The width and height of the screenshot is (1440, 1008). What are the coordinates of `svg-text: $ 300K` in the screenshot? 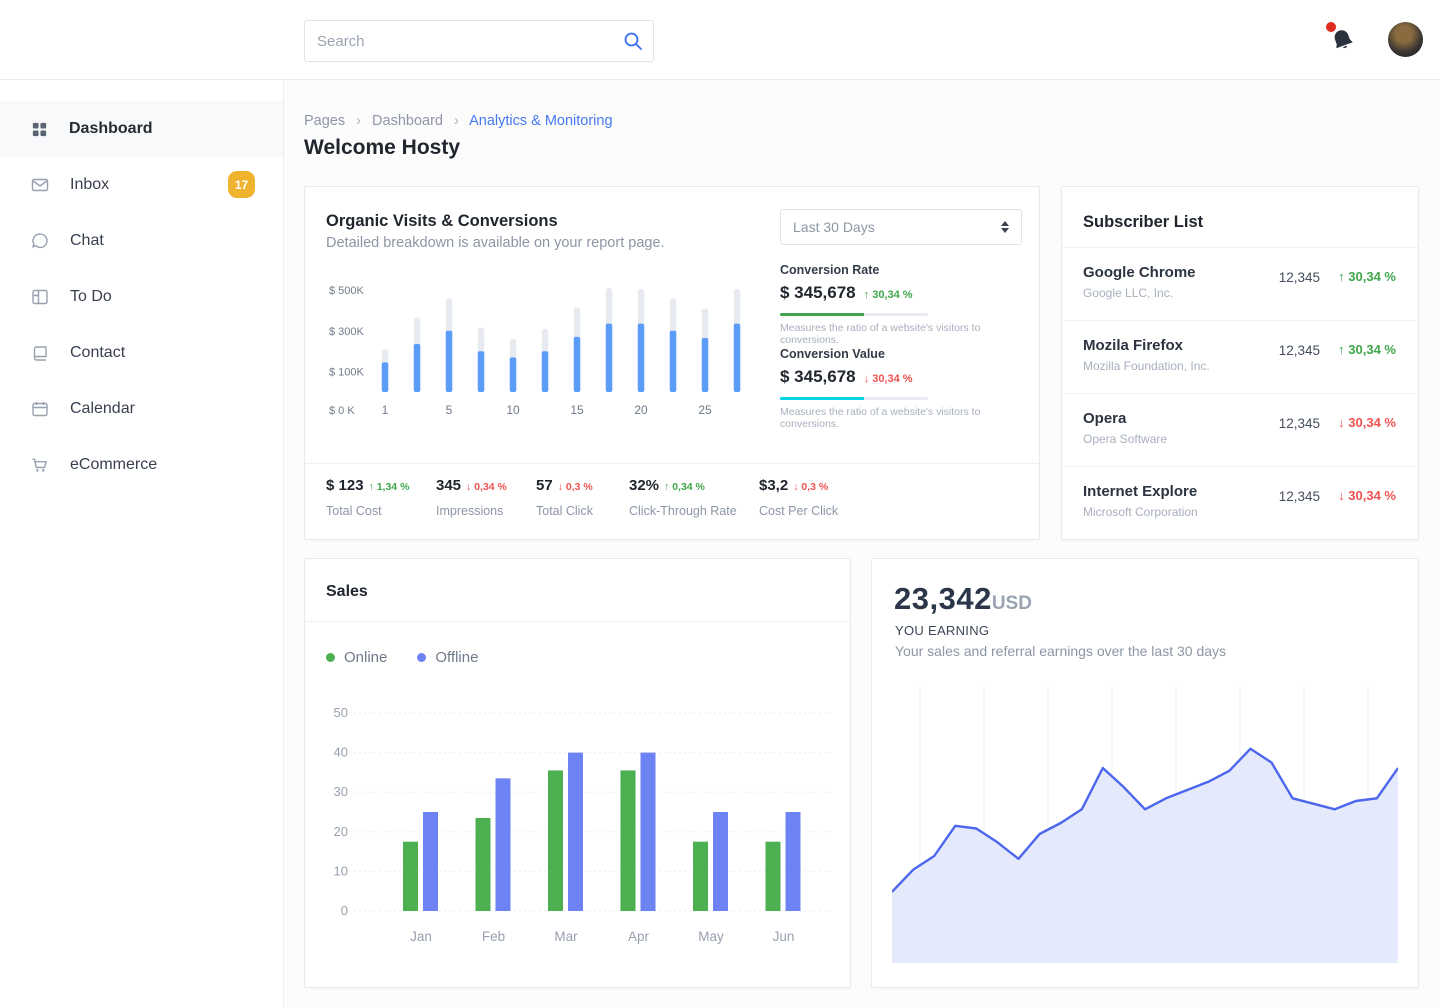 It's located at (347, 332).